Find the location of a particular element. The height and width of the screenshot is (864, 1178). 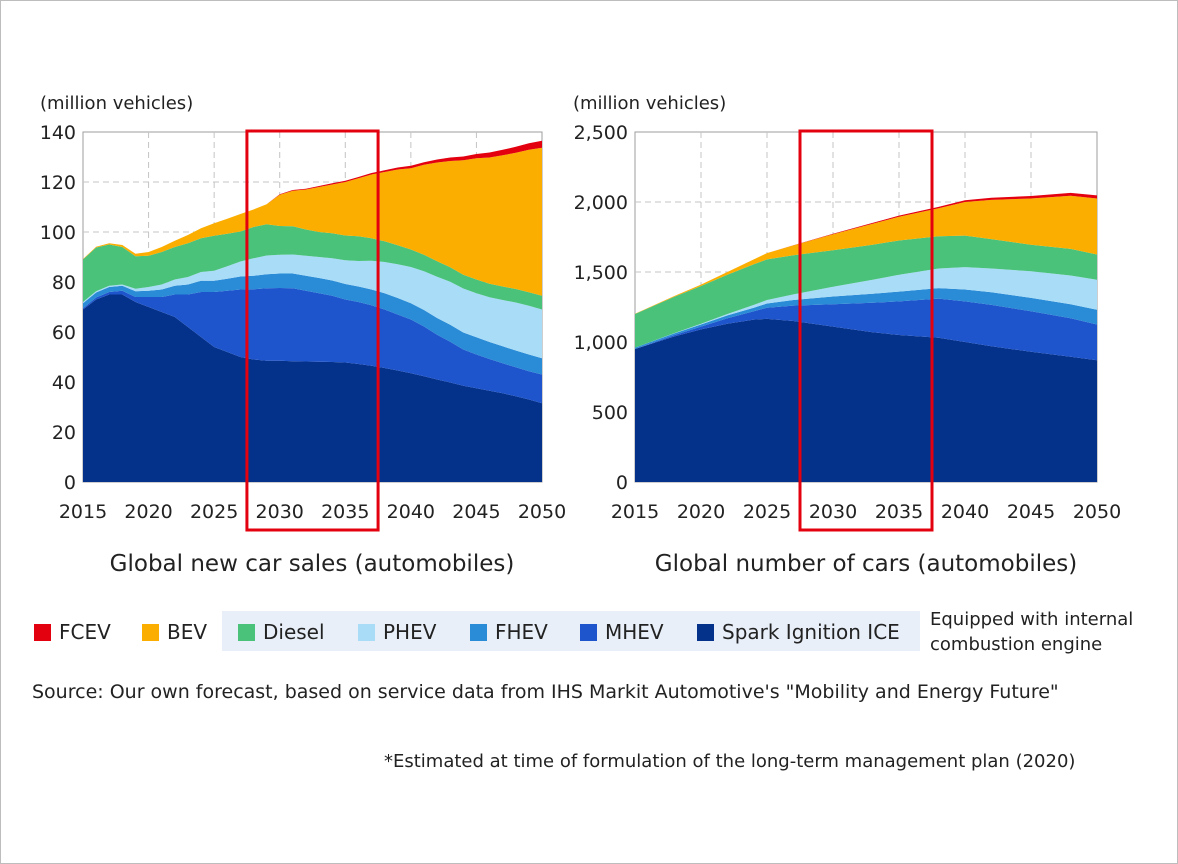

y-tick-label: 60 is located at coordinates (64, 333).